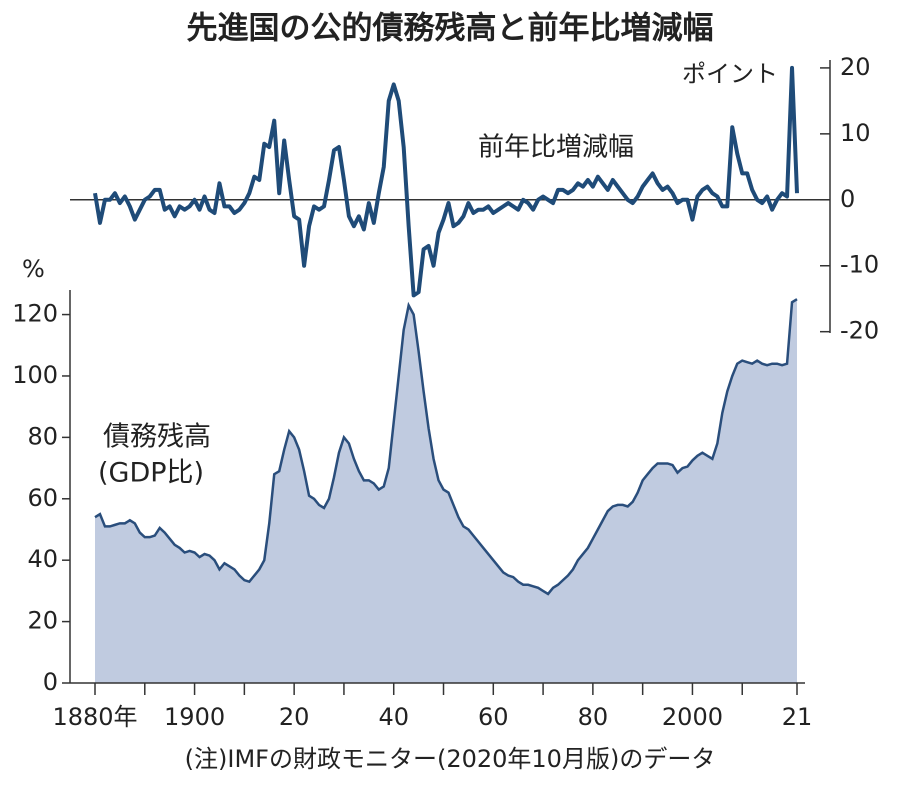 Image resolution: width=900 pixels, height=786 pixels. What do you see at coordinates (157, 437) in the screenshot?
I see `series-label: 債務残高` at bounding box center [157, 437].